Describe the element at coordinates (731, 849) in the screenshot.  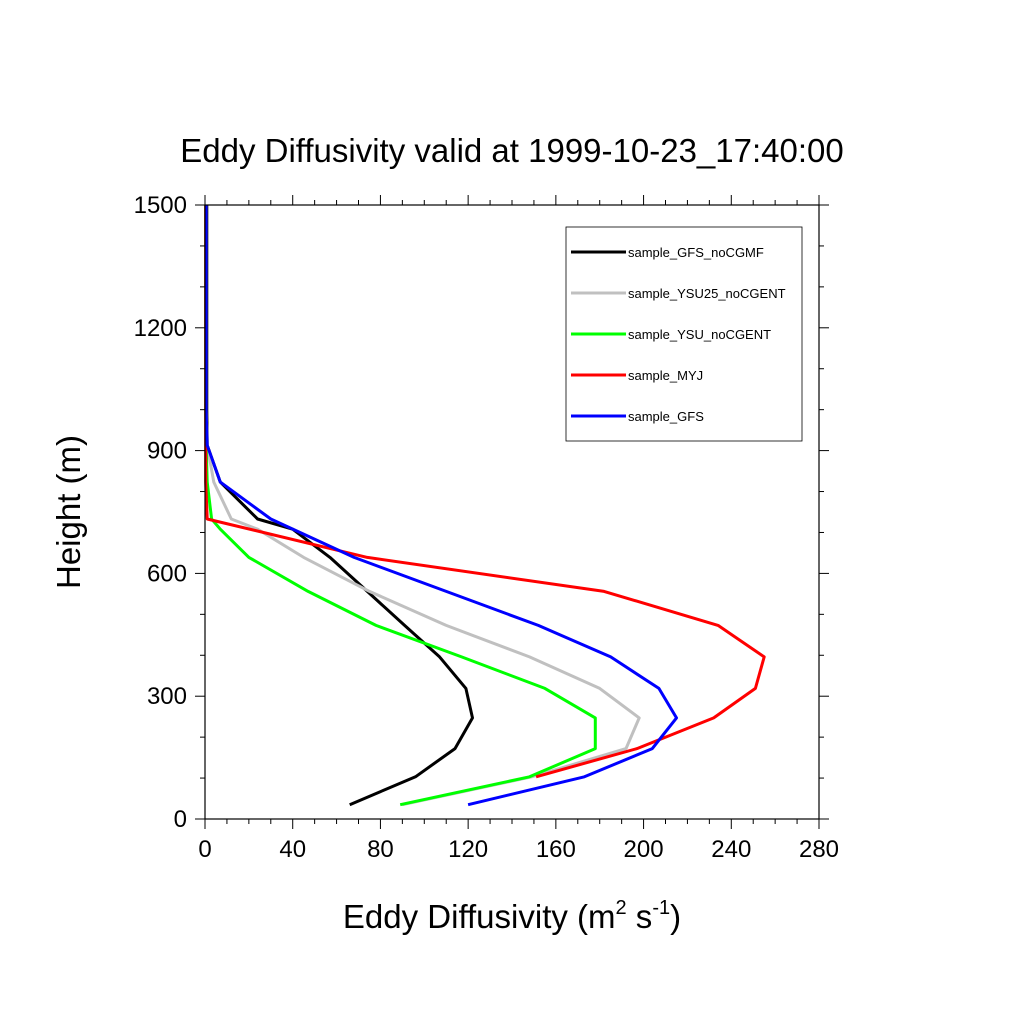
I see `x-tick-label: 240` at that location.